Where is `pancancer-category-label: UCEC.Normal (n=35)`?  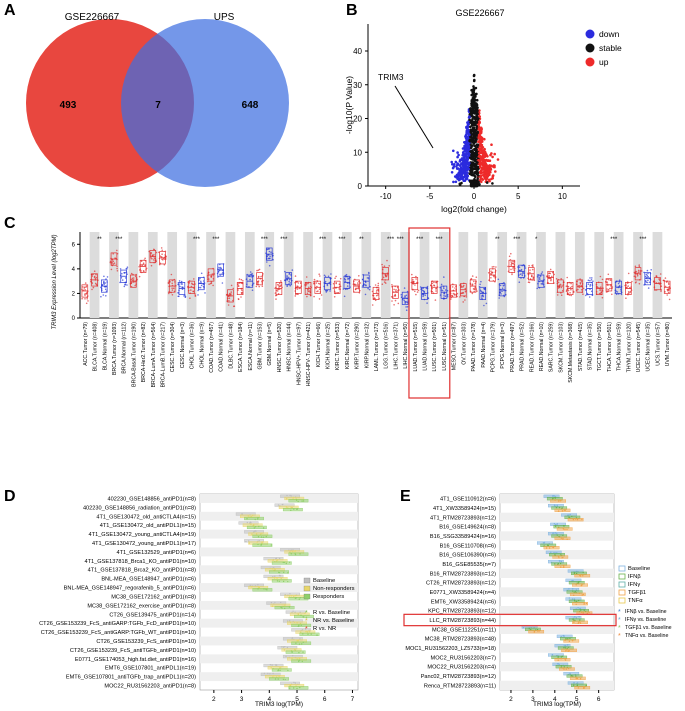
pancancer-category-label: UCEC.Normal (n=35) is located at coordinates (649, 347).